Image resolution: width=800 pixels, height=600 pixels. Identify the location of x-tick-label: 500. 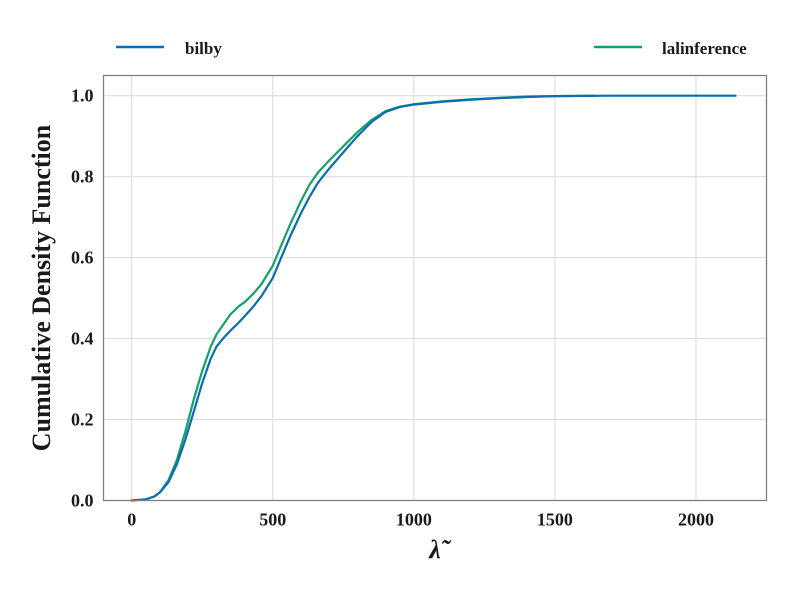
(272, 520).